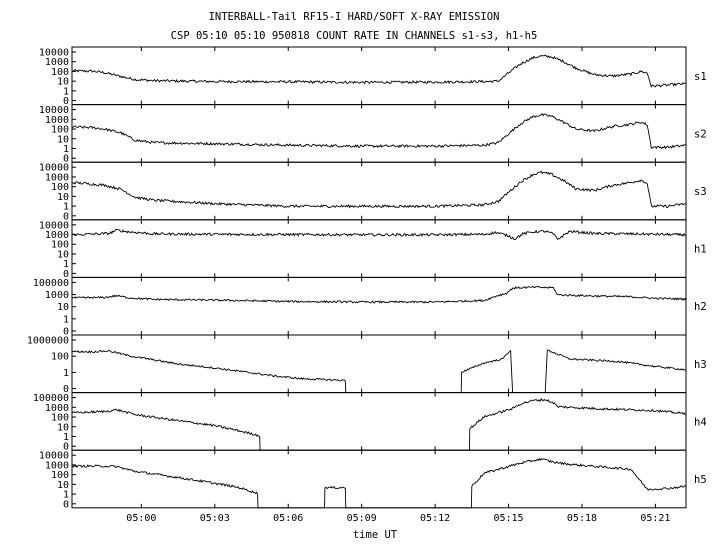  What do you see at coordinates (51, 283) in the screenshot?
I see `panel-ytick-label-h2-0: 100000` at bounding box center [51, 283].